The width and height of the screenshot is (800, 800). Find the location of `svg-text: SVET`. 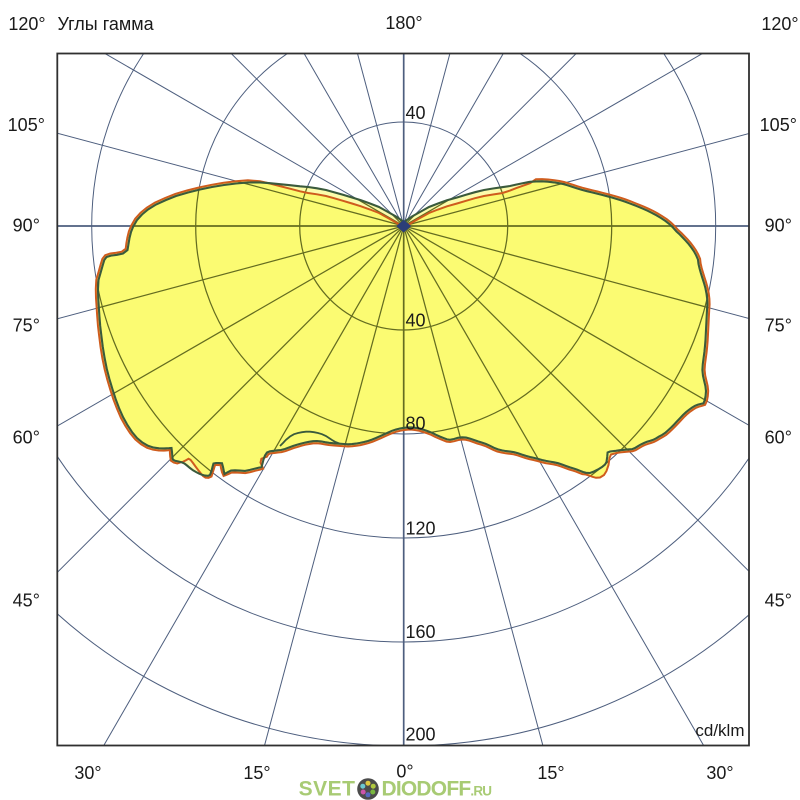

svg-text: SVET is located at coordinates (327, 789).